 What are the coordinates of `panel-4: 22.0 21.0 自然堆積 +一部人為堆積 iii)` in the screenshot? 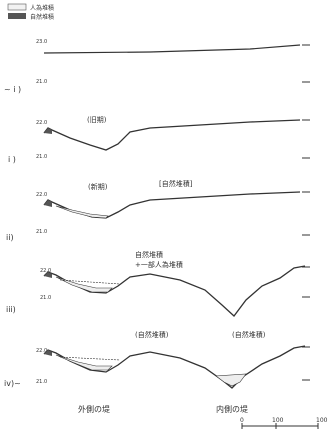 It's located at (158, 283).